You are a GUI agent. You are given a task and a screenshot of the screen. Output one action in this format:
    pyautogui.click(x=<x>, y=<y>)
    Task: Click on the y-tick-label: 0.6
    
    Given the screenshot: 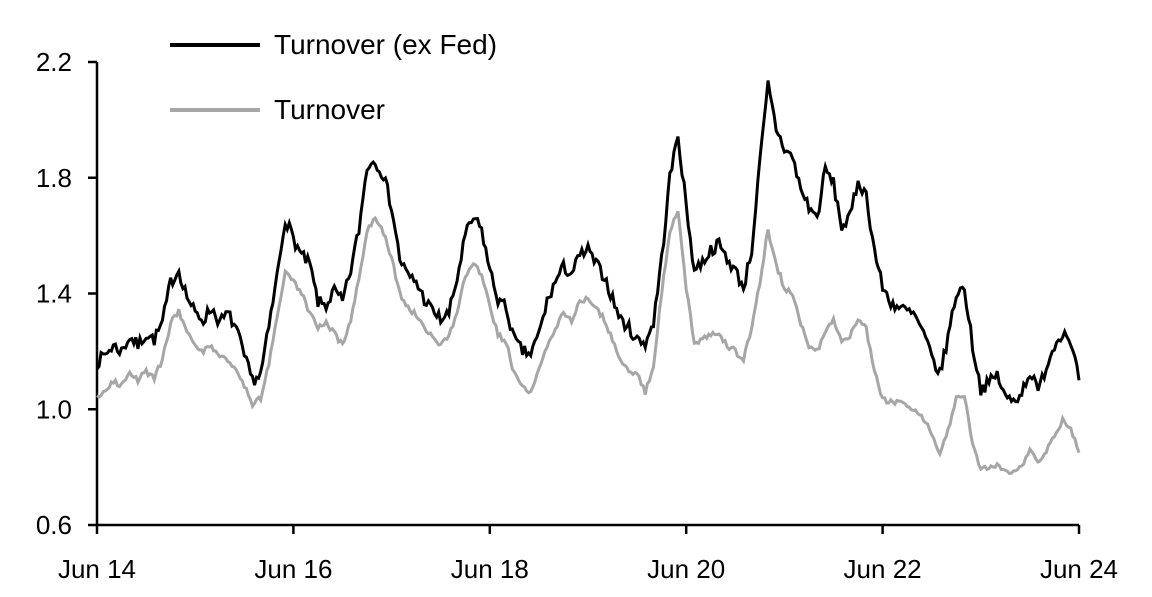 What is the action you would take?
    pyautogui.click(x=54, y=525)
    